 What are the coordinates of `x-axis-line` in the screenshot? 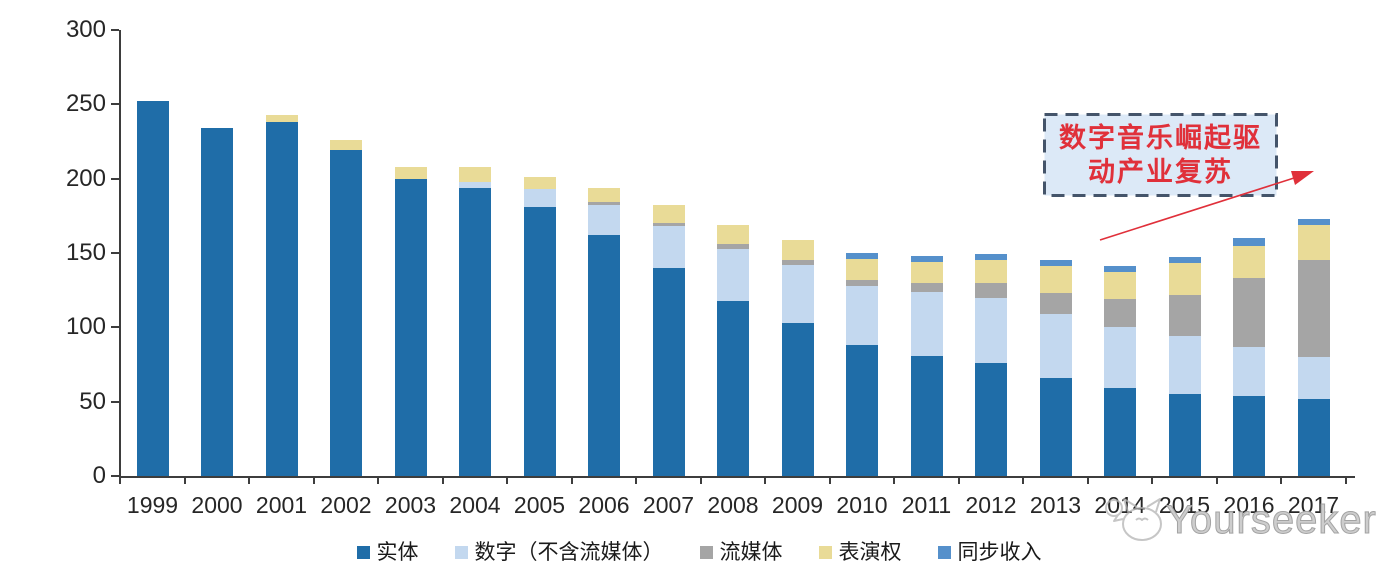 It's located at (737, 477).